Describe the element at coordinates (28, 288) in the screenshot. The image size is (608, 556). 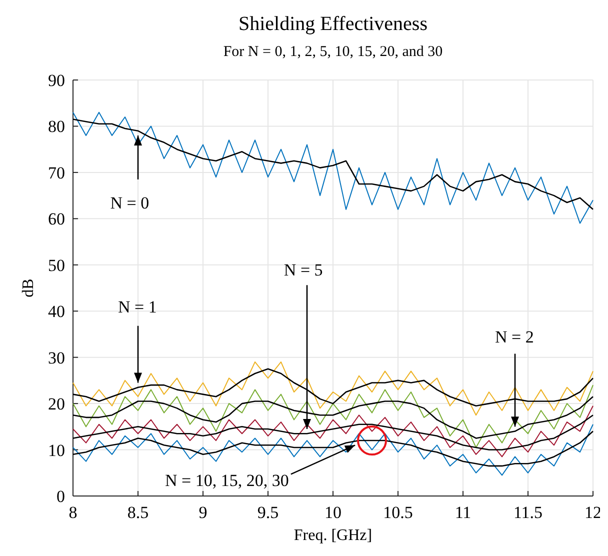
I see `y-axis-title: dB` at that location.